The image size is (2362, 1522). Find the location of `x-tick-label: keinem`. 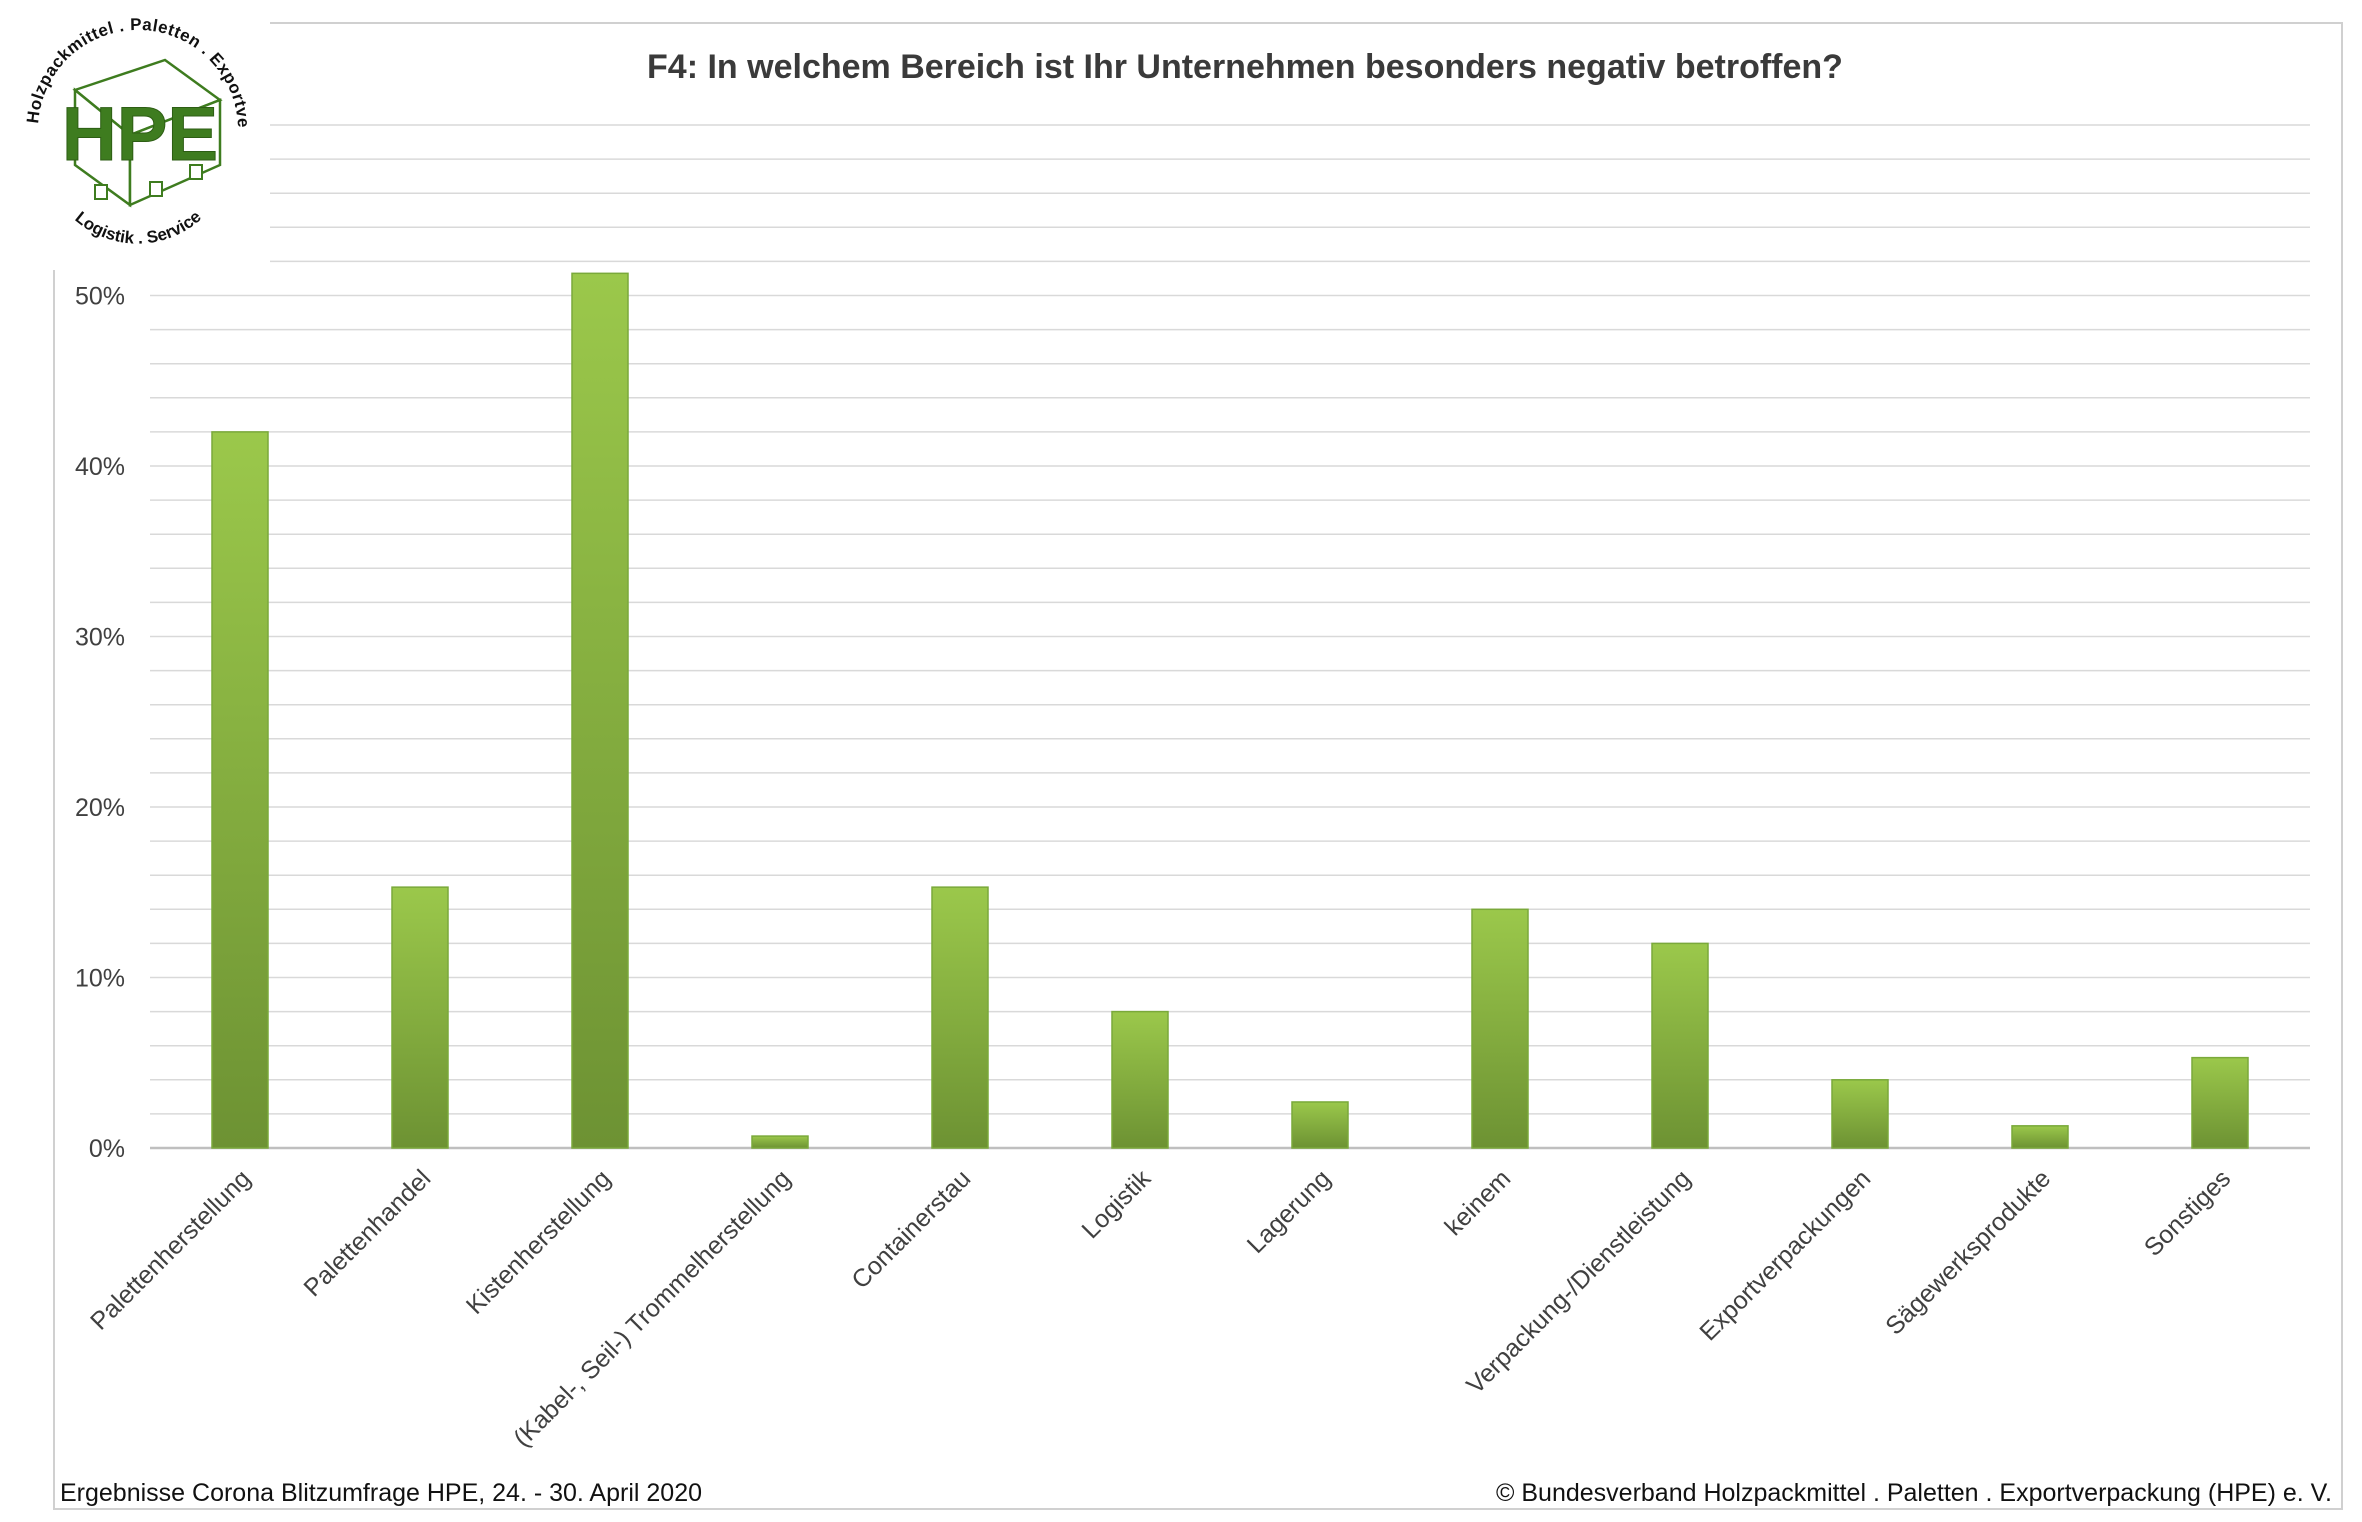

x-tick-label: keinem is located at coordinates (1477, 1202).